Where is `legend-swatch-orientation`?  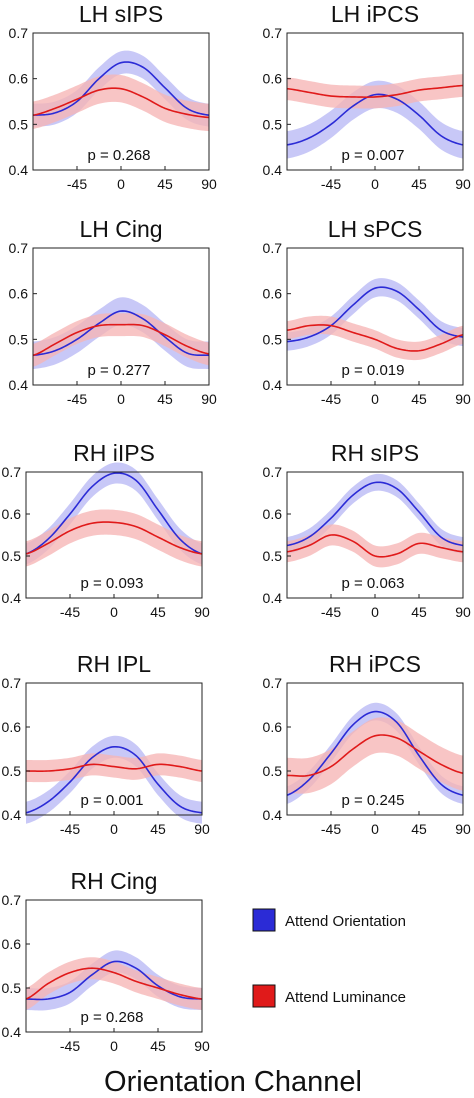 legend-swatch-orientation is located at coordinates (264, 920).